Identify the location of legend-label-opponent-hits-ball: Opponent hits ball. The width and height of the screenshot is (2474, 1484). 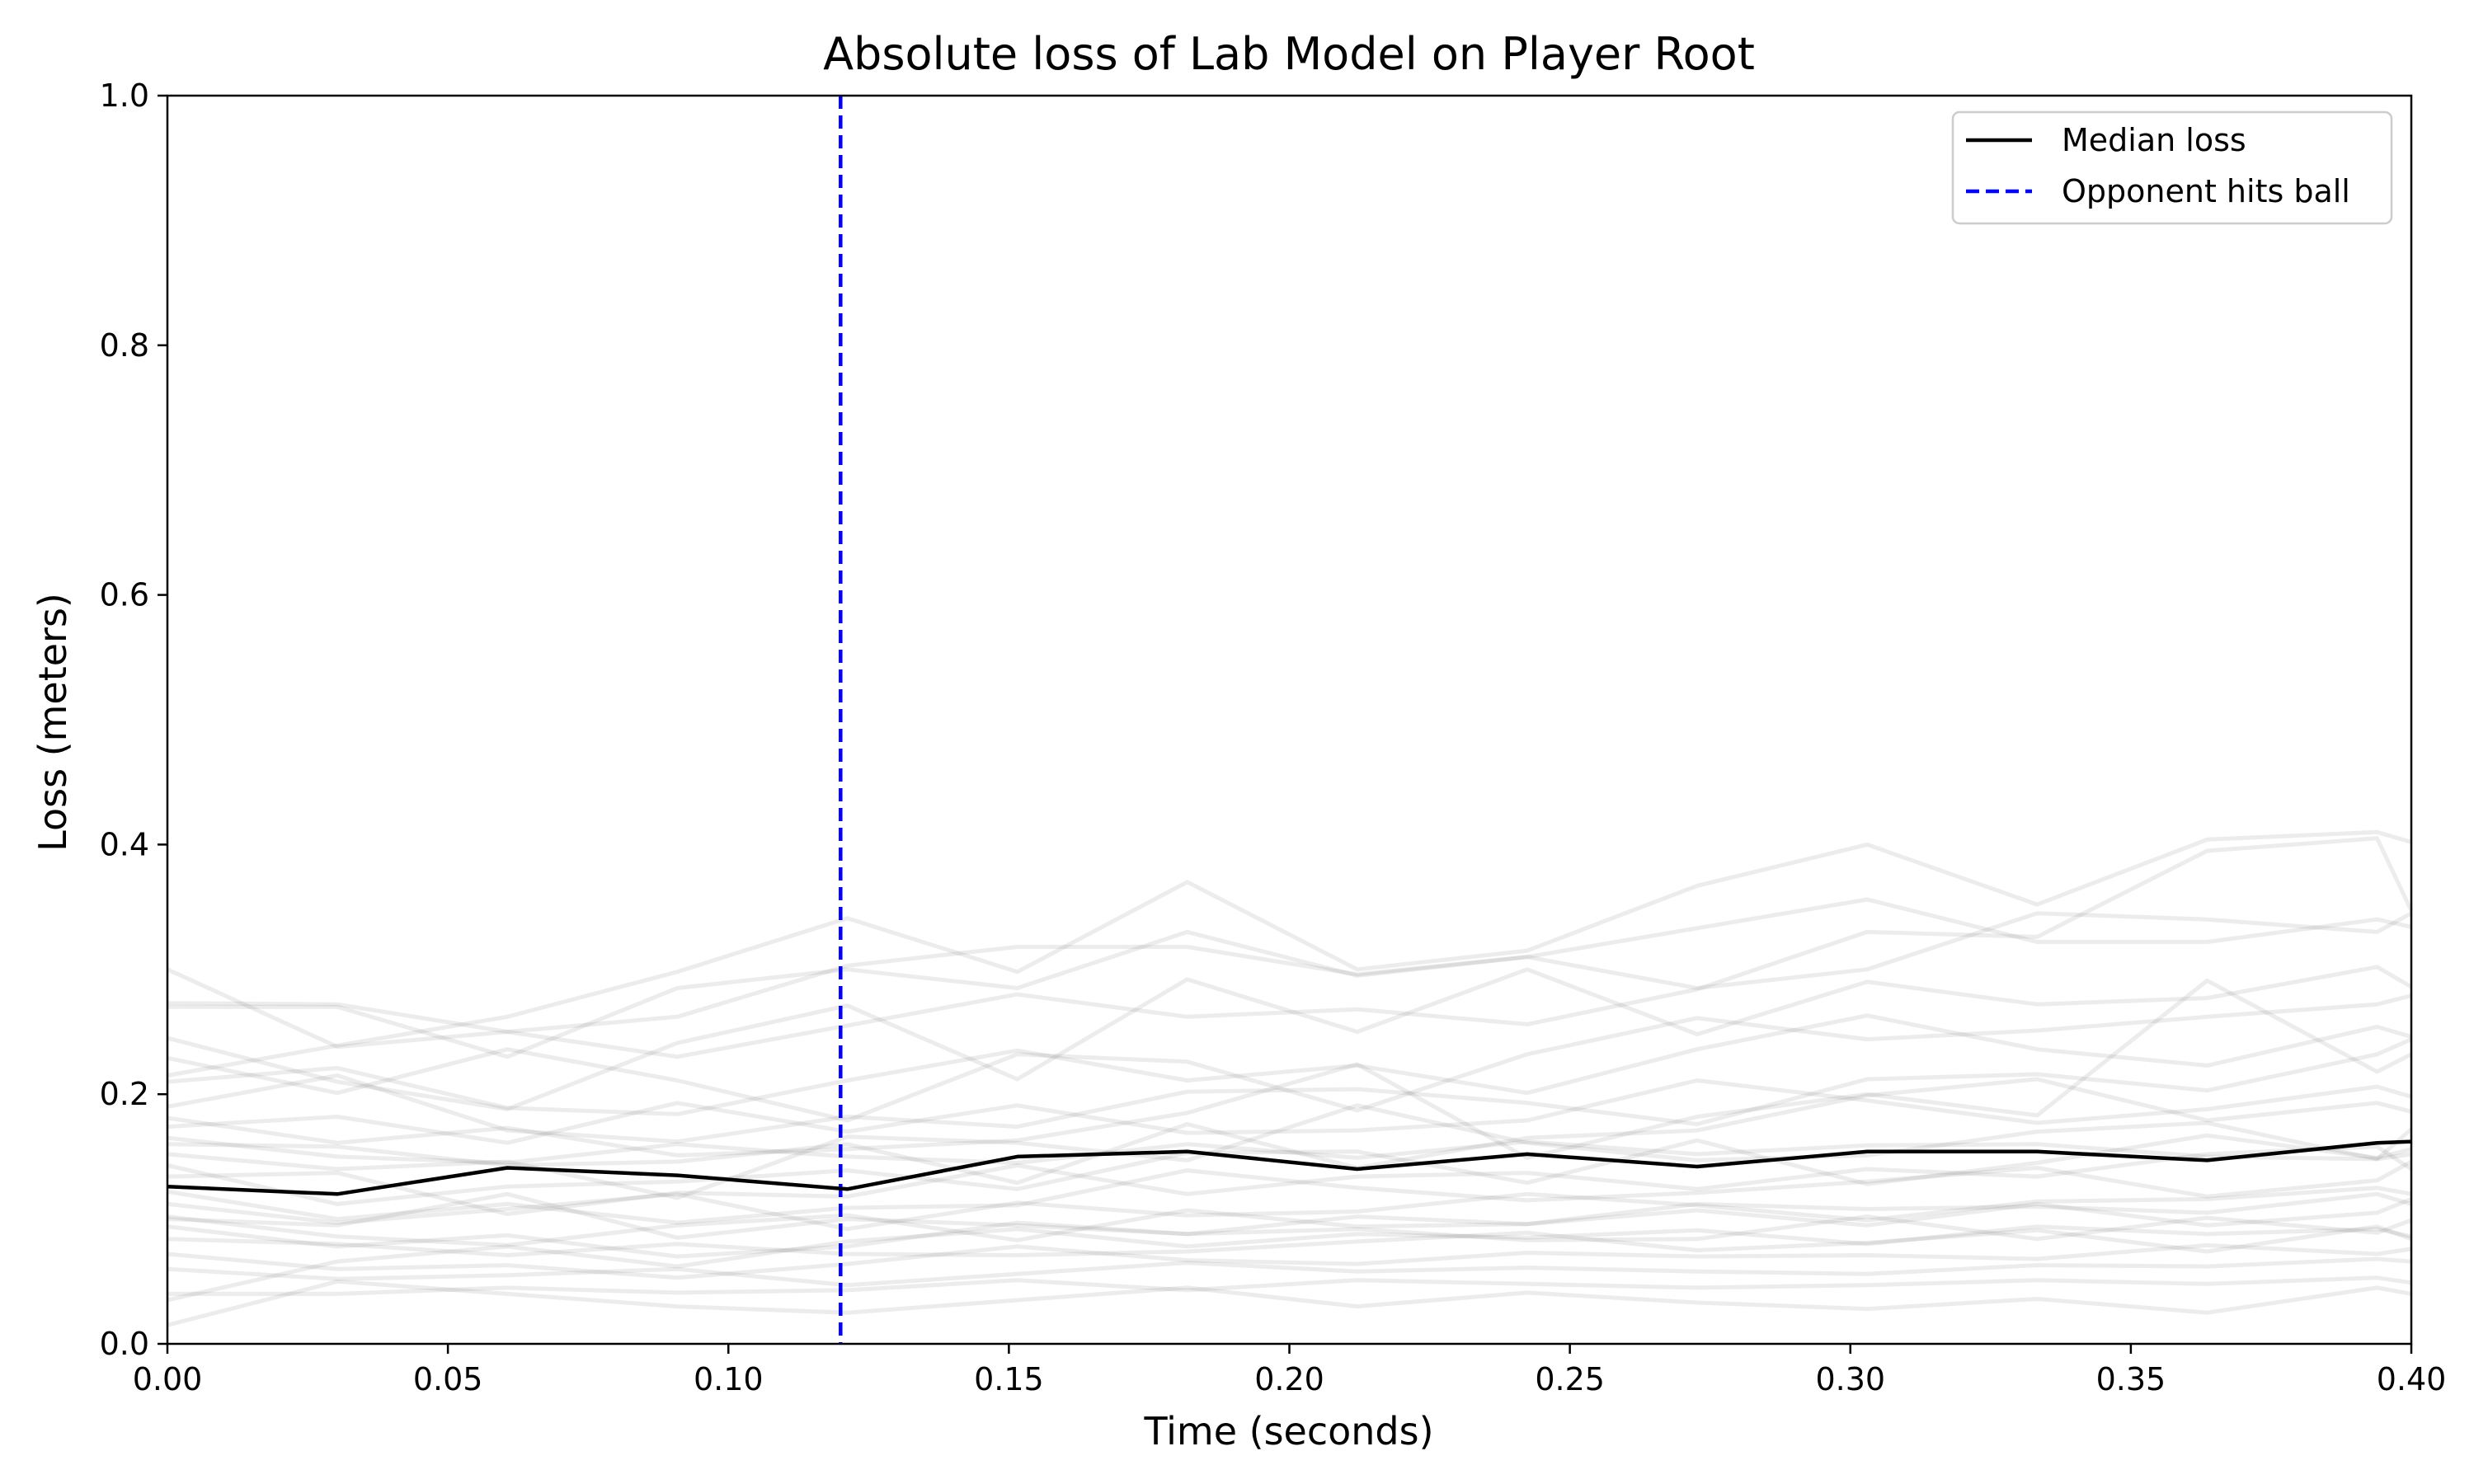
(2206, 191).